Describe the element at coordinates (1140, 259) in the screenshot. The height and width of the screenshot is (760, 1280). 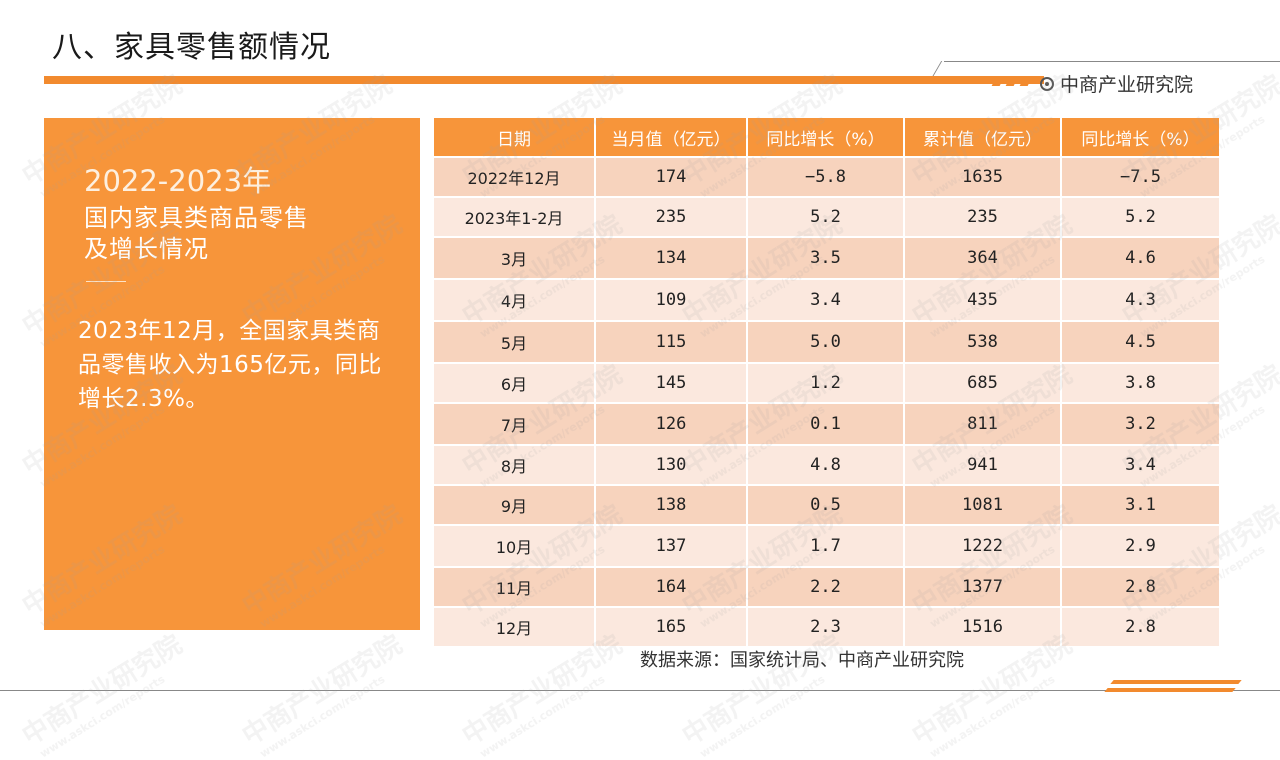
I see `cell-cumulative-growth: 4.6` at that location.